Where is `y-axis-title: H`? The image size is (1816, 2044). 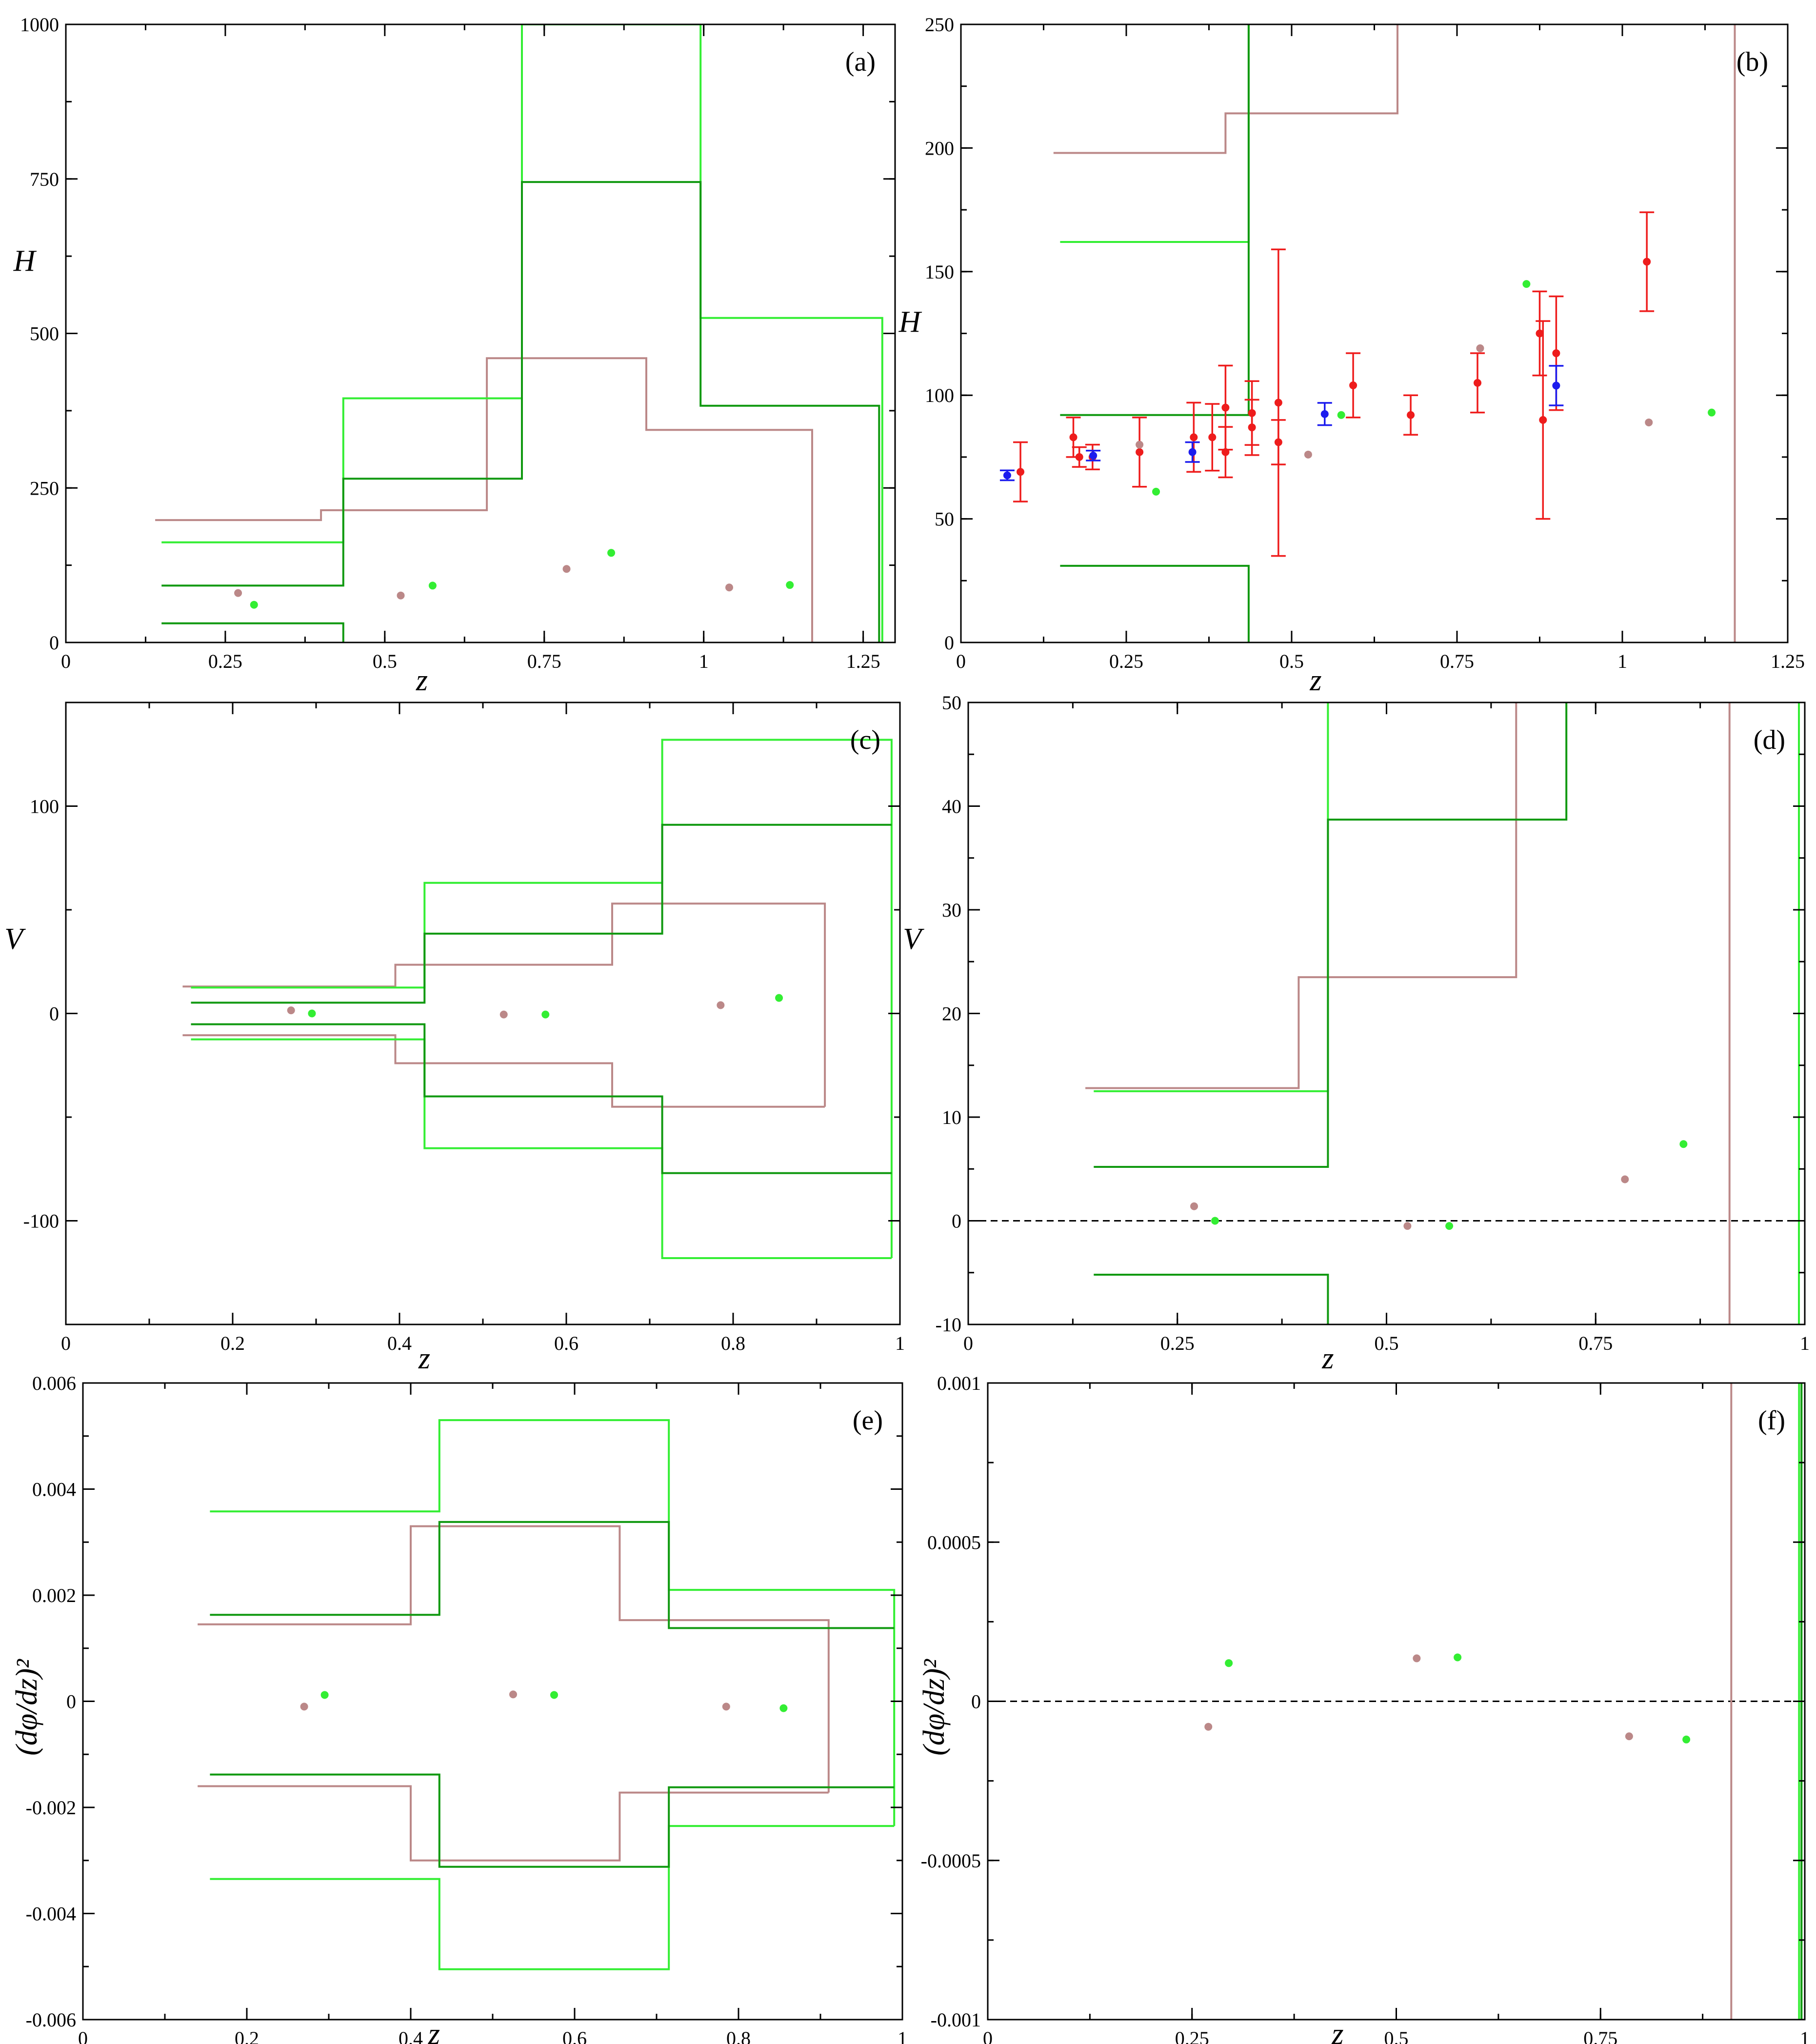
y-axis-title: H is located at coordinates (25, 261).